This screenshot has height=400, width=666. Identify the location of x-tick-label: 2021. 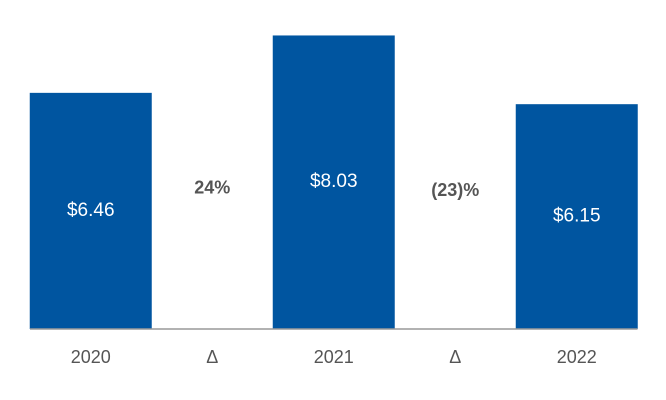
(334, 357).